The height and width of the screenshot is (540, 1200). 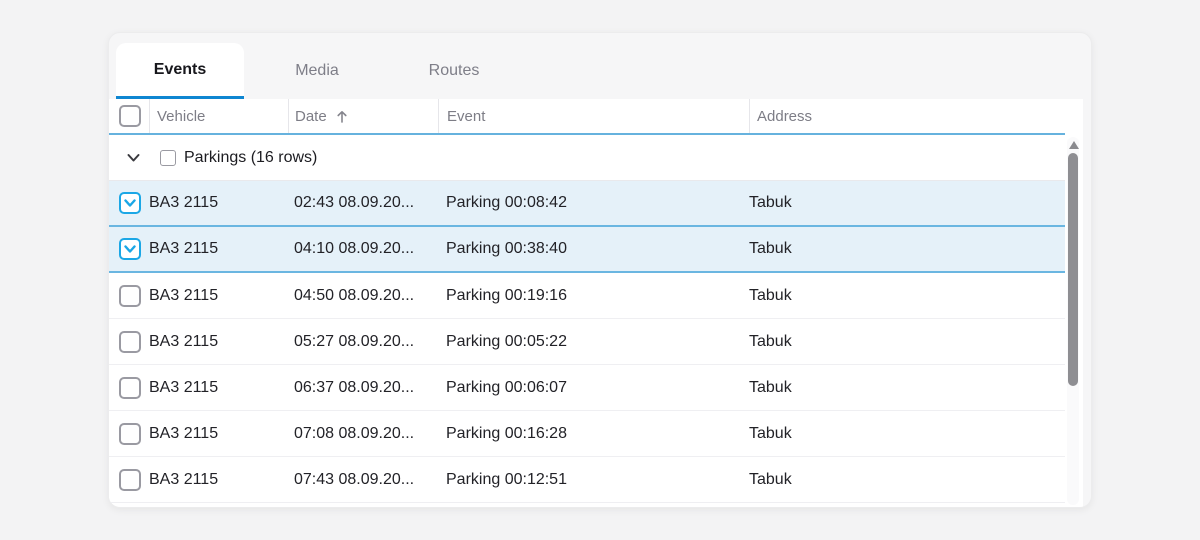 I want to click on tab-routes: Routes, so click(x=454, y=71).